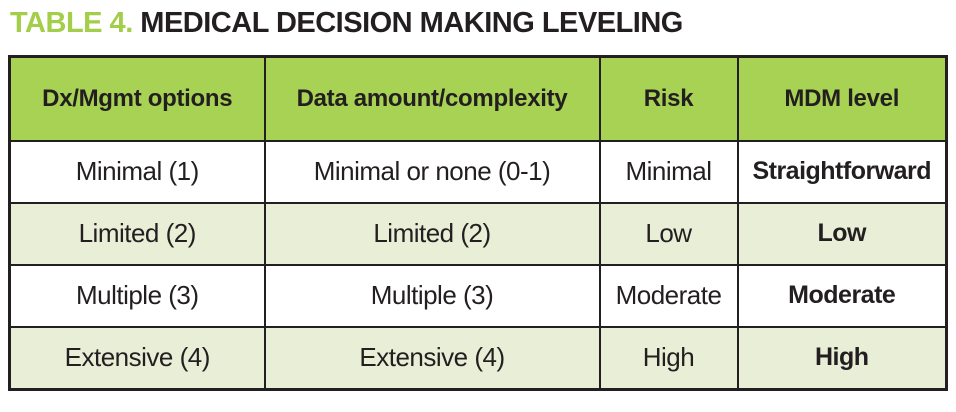  What do you see at coordinates (432, 171) in the screenshot?
I see `cell-data-amount: Minimal or none (0-1)` at bounding box center [432, 171].